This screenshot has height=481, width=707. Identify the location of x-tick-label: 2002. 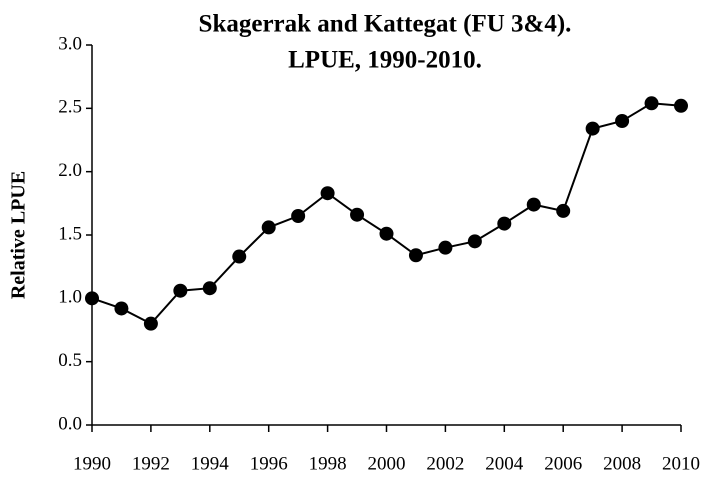
(445, 463).